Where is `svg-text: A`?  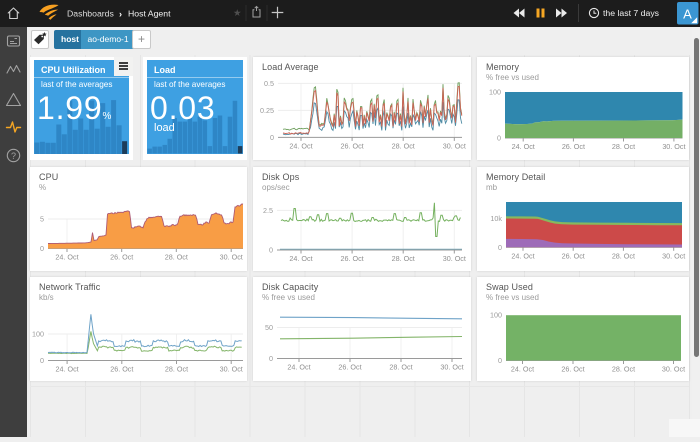
svg-text: A is located at coordinates (687, 14).